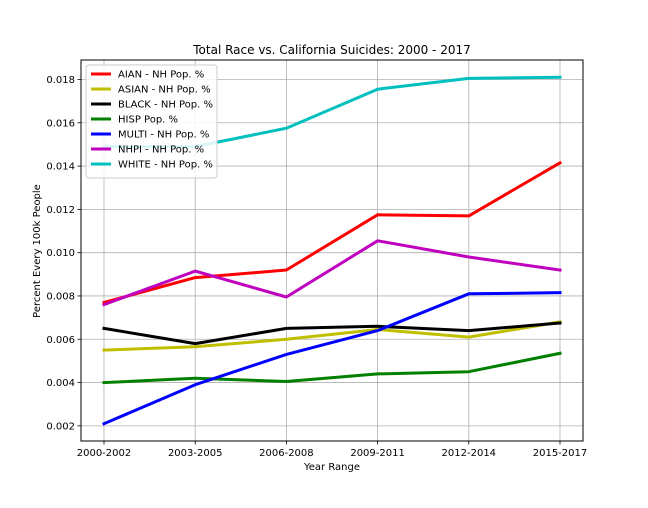 This screenshot has height=508, width=648. What do you see at coordinates (37, 251) in the screenshot?
I see `y-axis-label: Percent Every 100k People` at bounding box center [37, 251].